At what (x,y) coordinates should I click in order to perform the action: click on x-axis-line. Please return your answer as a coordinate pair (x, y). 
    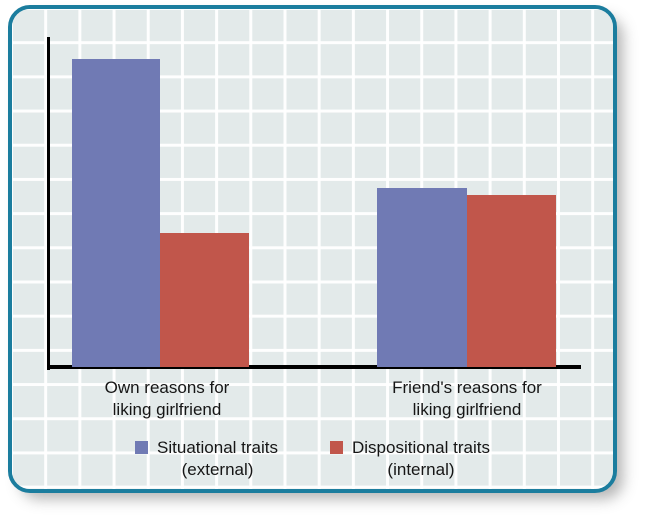
    Looking at the image, I should click on (314, 367).